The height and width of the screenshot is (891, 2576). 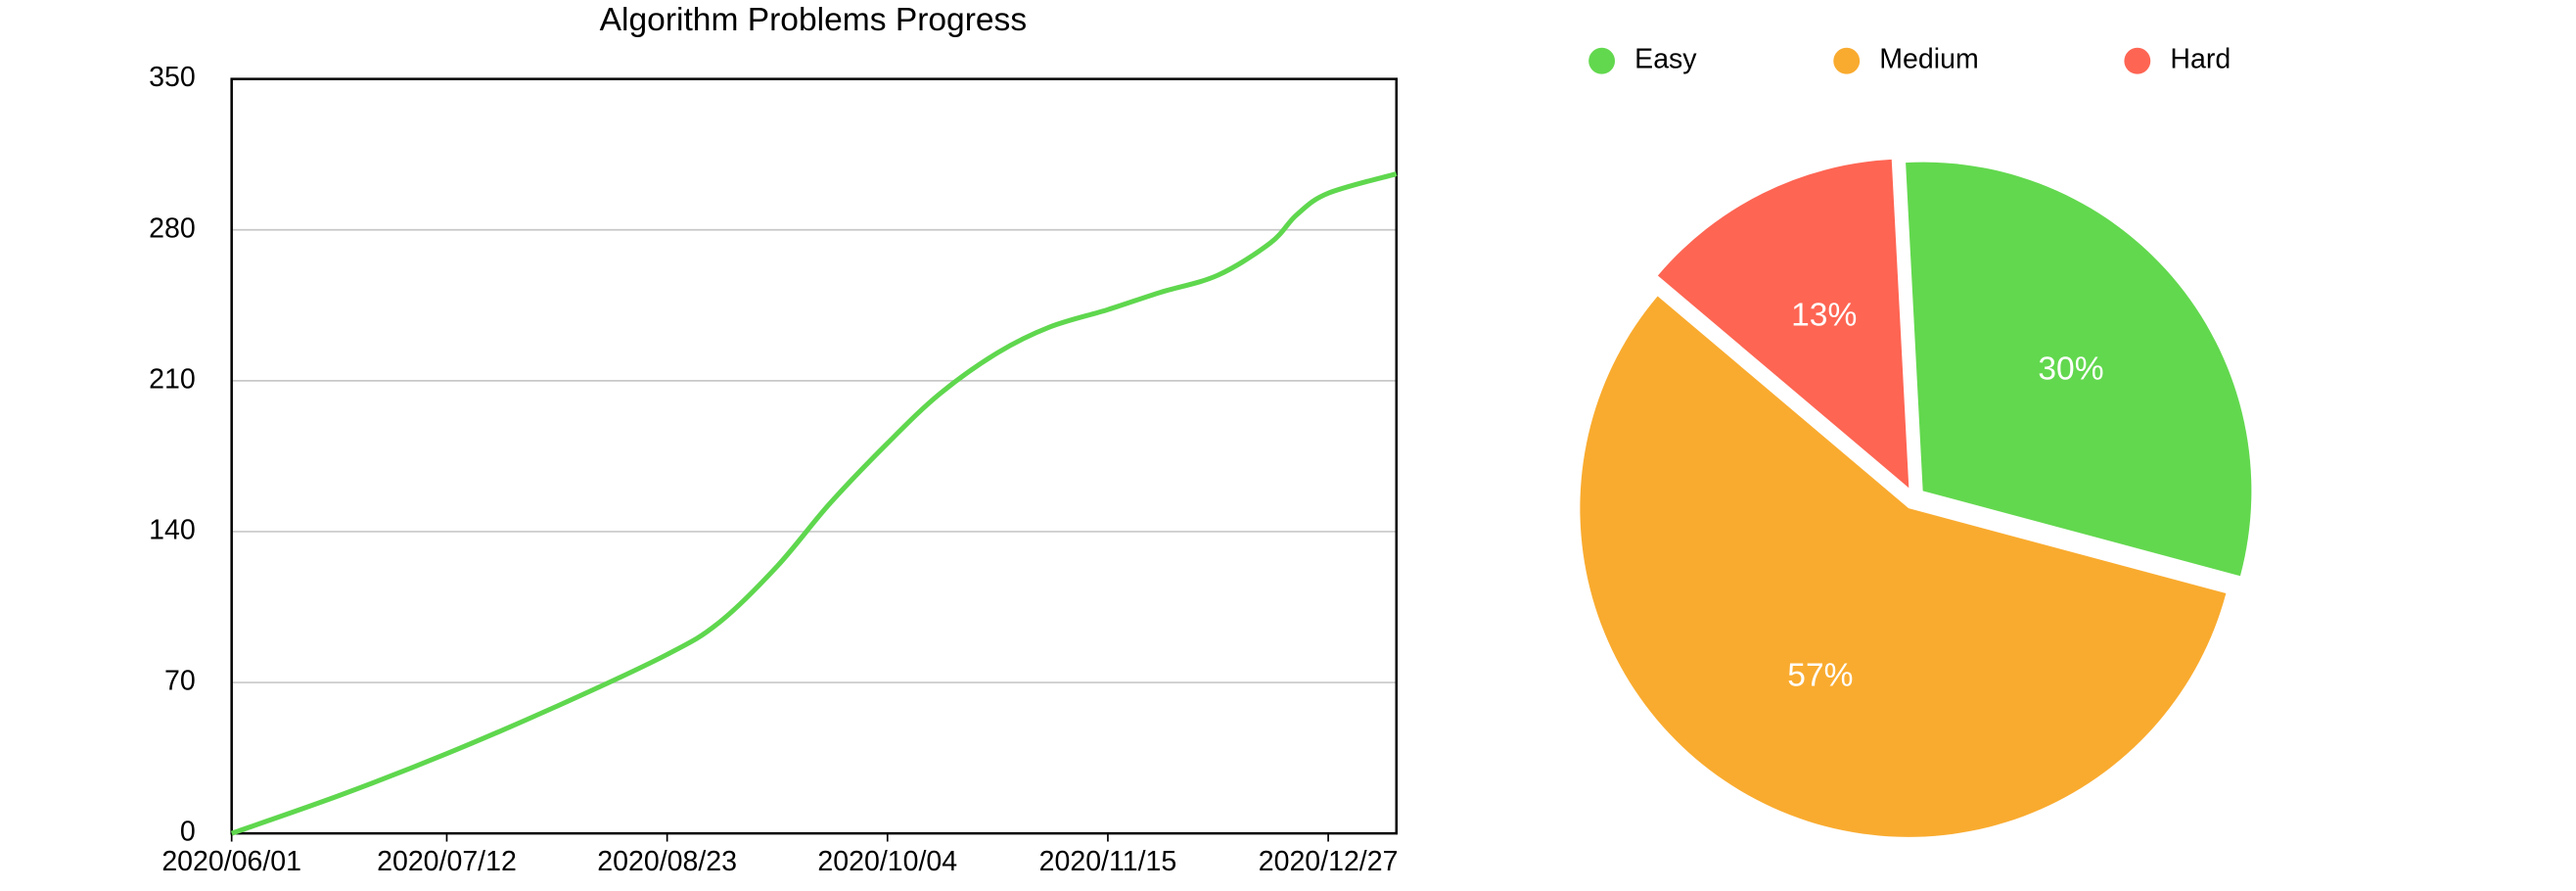 What do you see at coordinates (231, 861) in the screenshot?
I see `x-tick-label: 2020/06/01` at bounding box center [231, 861].